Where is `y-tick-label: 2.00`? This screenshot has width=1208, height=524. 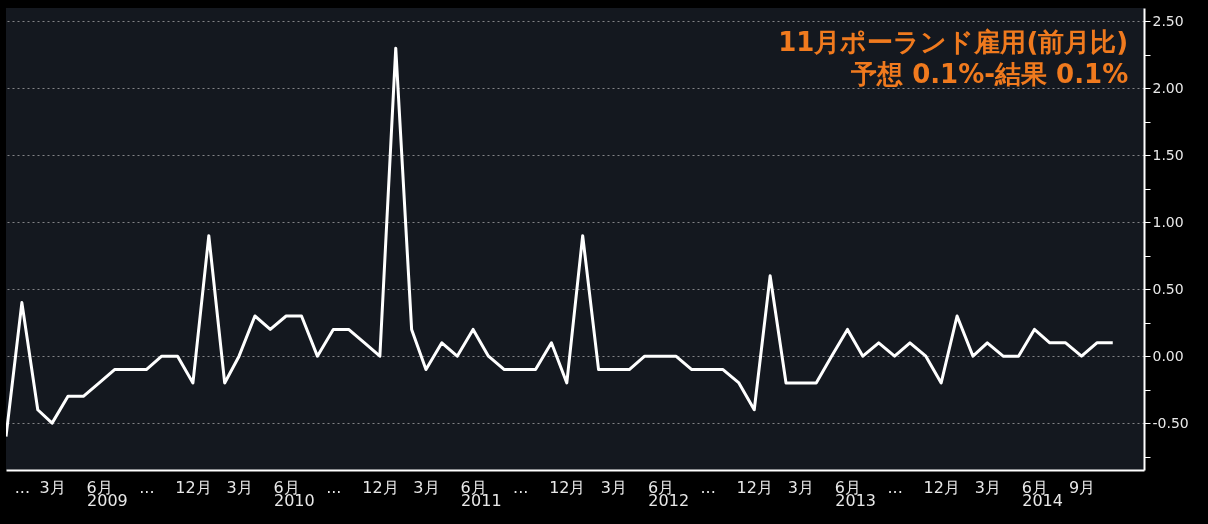 y-tick-label: 2.00 is located at coordinates (1168, 87).